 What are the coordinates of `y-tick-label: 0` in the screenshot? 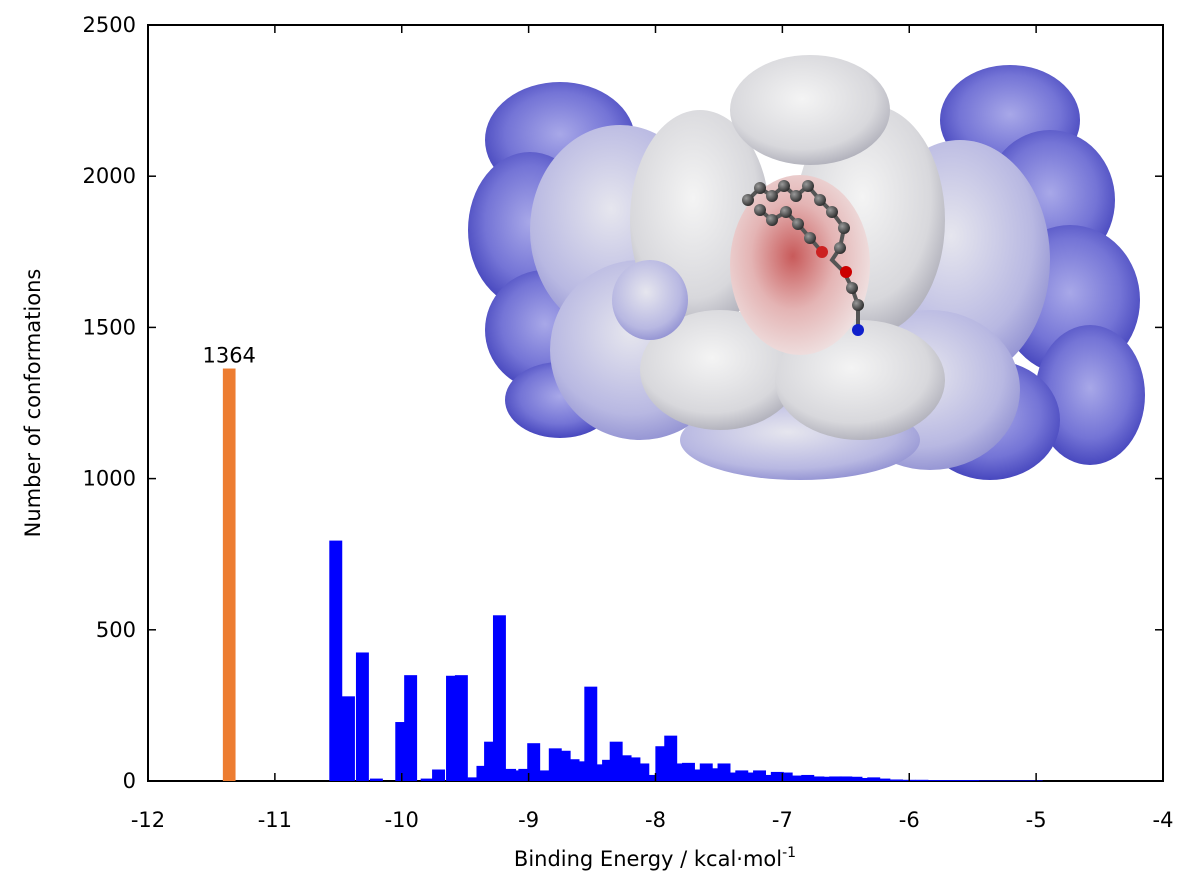 It's located at (129, 781).